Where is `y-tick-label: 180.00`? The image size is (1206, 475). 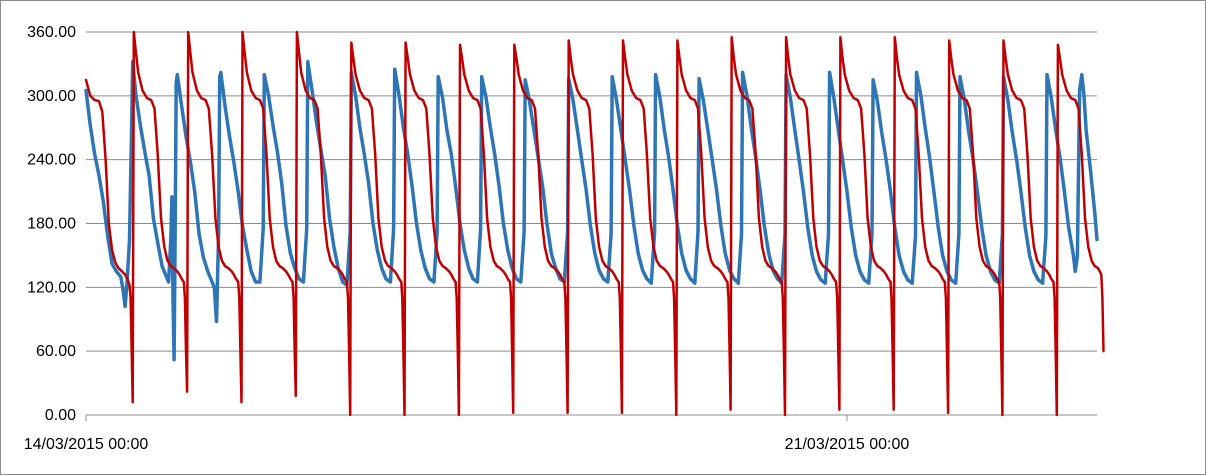
y-tick-label: 180.00 is located at coordinates (51, 224).